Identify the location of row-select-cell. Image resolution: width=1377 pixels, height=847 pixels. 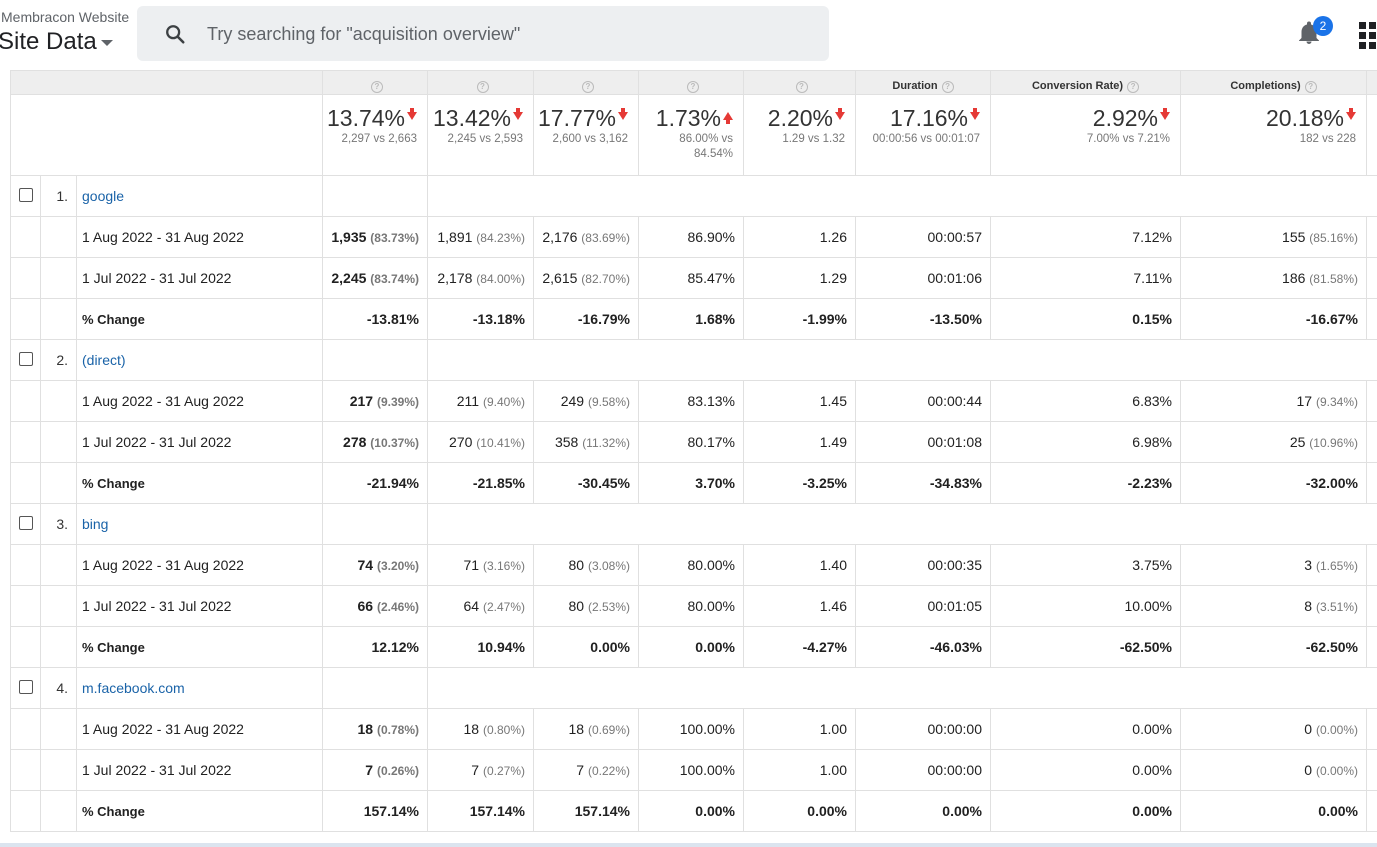
(25, 688).